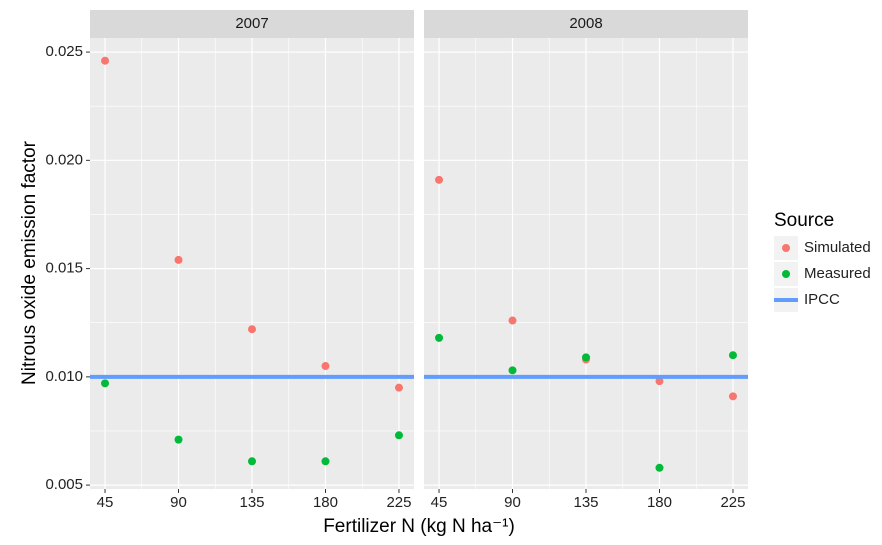 The width and height of the screenshot is (882, 545). Describe the element at coordinates (419, 526) in the screenshot. I see `x-axis-title: Fertilizer N (kg N ha⁻¹)` at that location.